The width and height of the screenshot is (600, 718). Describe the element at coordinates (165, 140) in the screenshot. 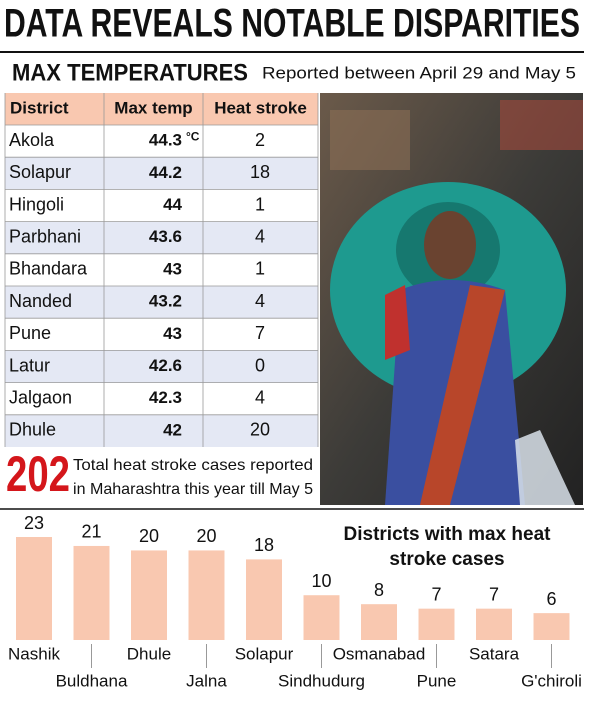

I see `max-temp: 44.3` at that location.